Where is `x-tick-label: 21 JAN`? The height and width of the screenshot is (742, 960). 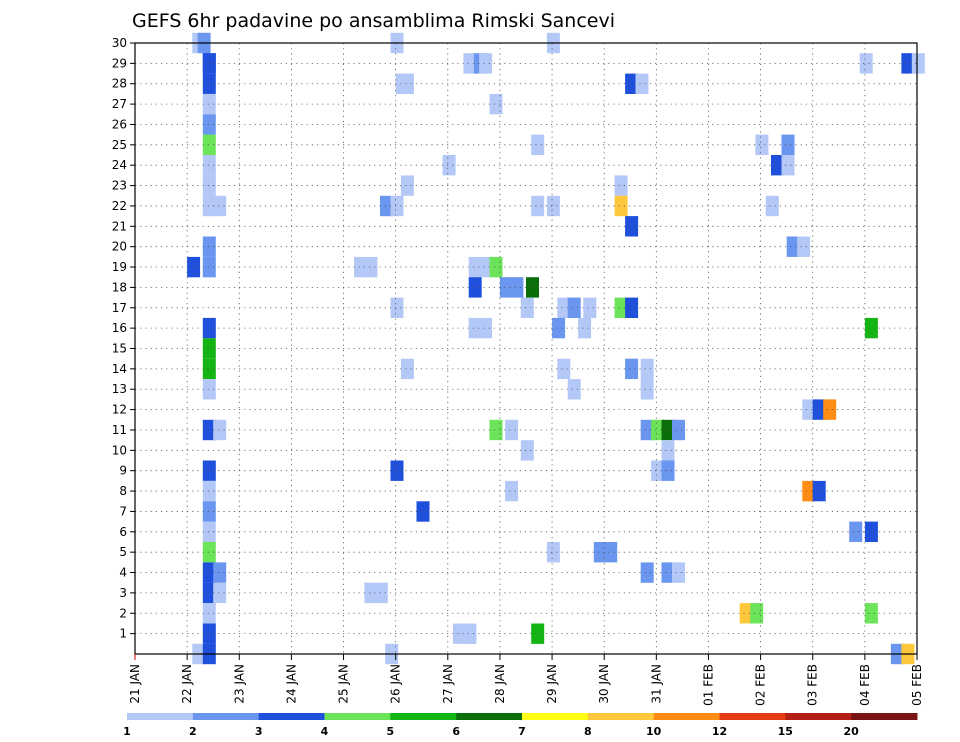
x-tick-label: 21 JAN is located at coordinates (135, 684).